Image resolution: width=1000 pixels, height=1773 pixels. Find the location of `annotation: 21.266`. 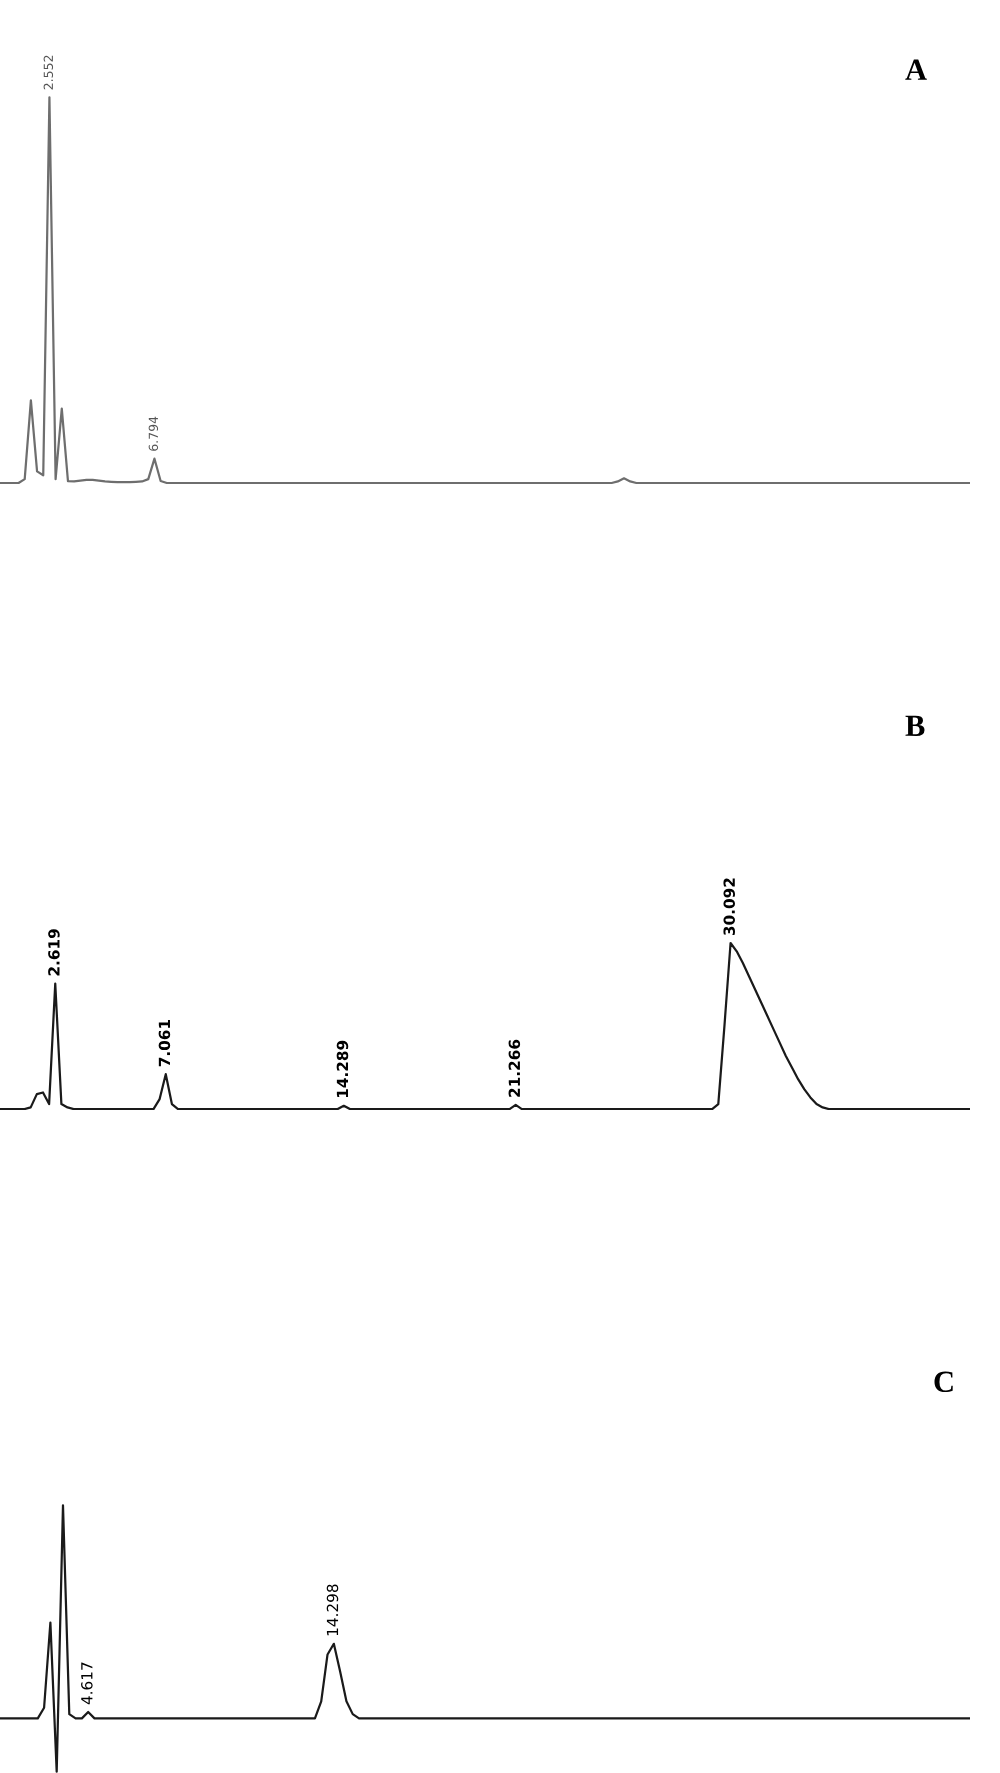

annotation: 21.266 is located at coordinates (514, 1068).